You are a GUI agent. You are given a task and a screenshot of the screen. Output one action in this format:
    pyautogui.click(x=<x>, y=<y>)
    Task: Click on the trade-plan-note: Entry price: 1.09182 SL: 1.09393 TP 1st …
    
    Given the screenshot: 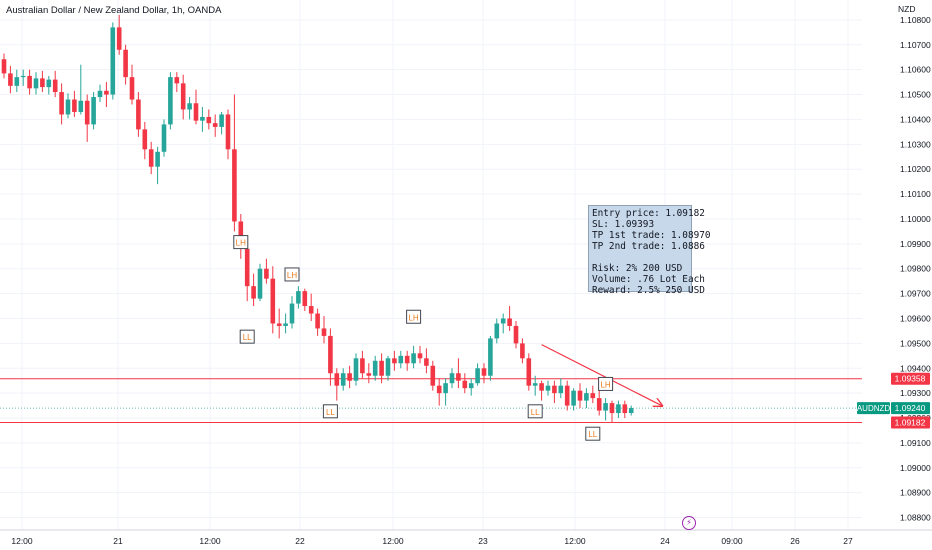 What is the action you would take?
    pyautogui.click(x=649, y=250)
    